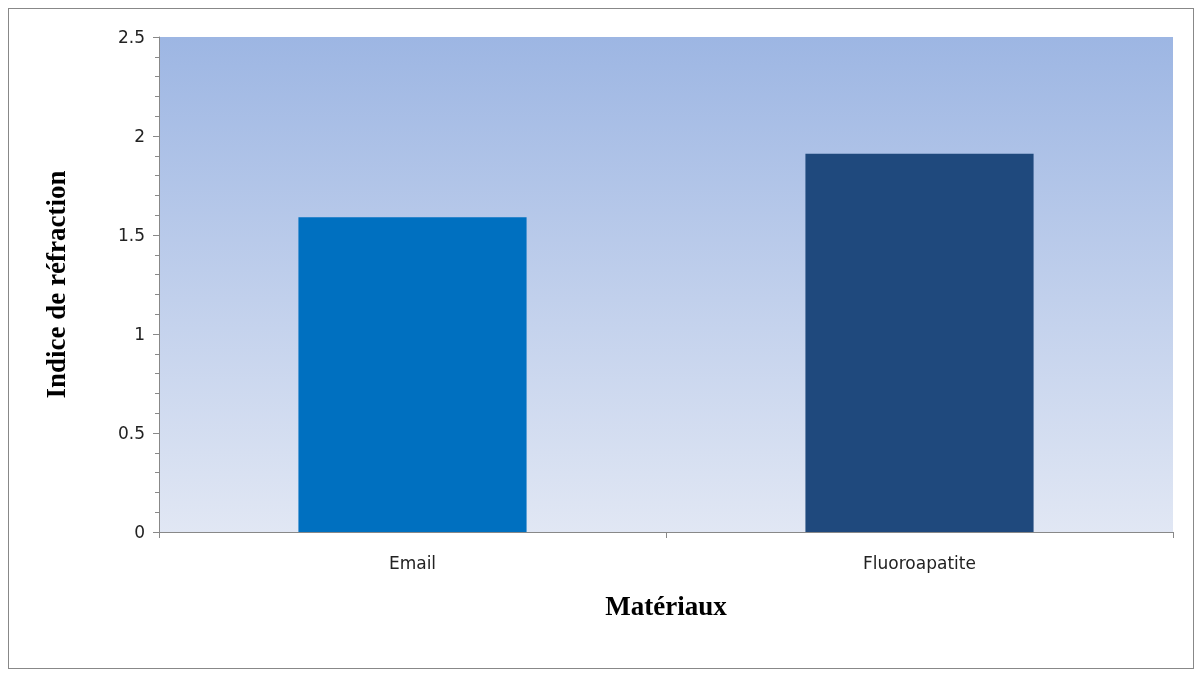  Describe the element at coordinates (412, 562) in the screenshot. I see `x-tick-label: Email` at that location.